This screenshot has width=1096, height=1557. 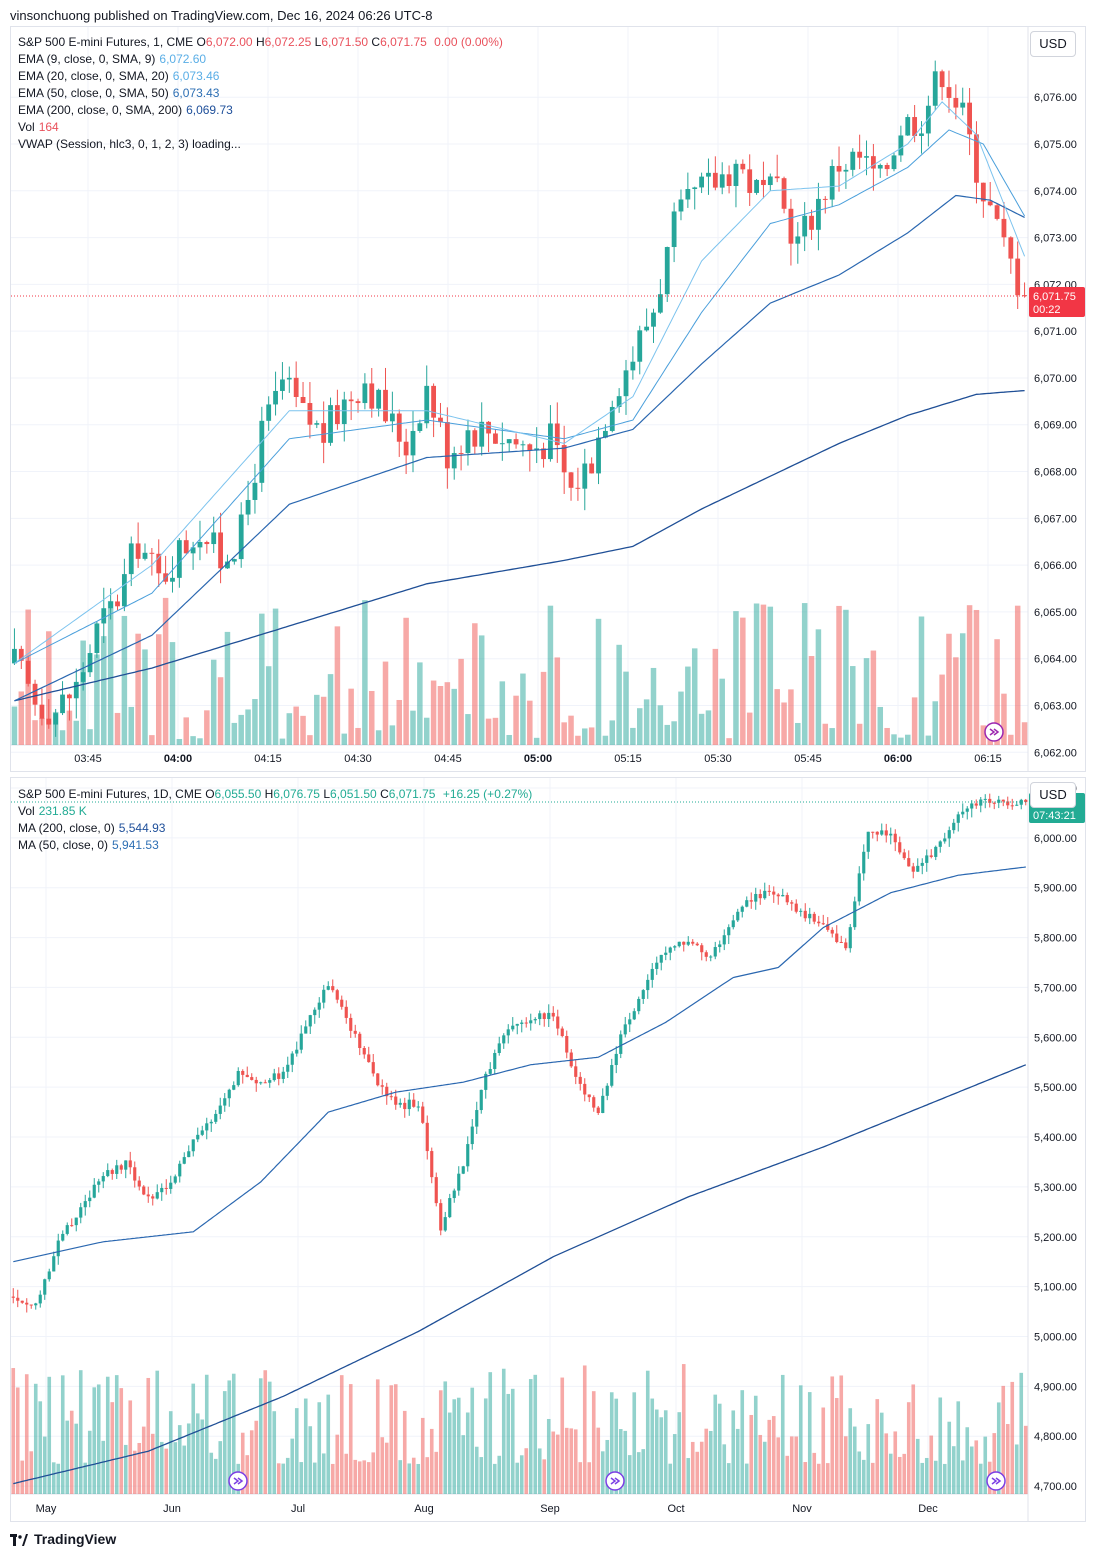 I want to click on countdown-label: 07:43:21, so click(x=1054, y=816).